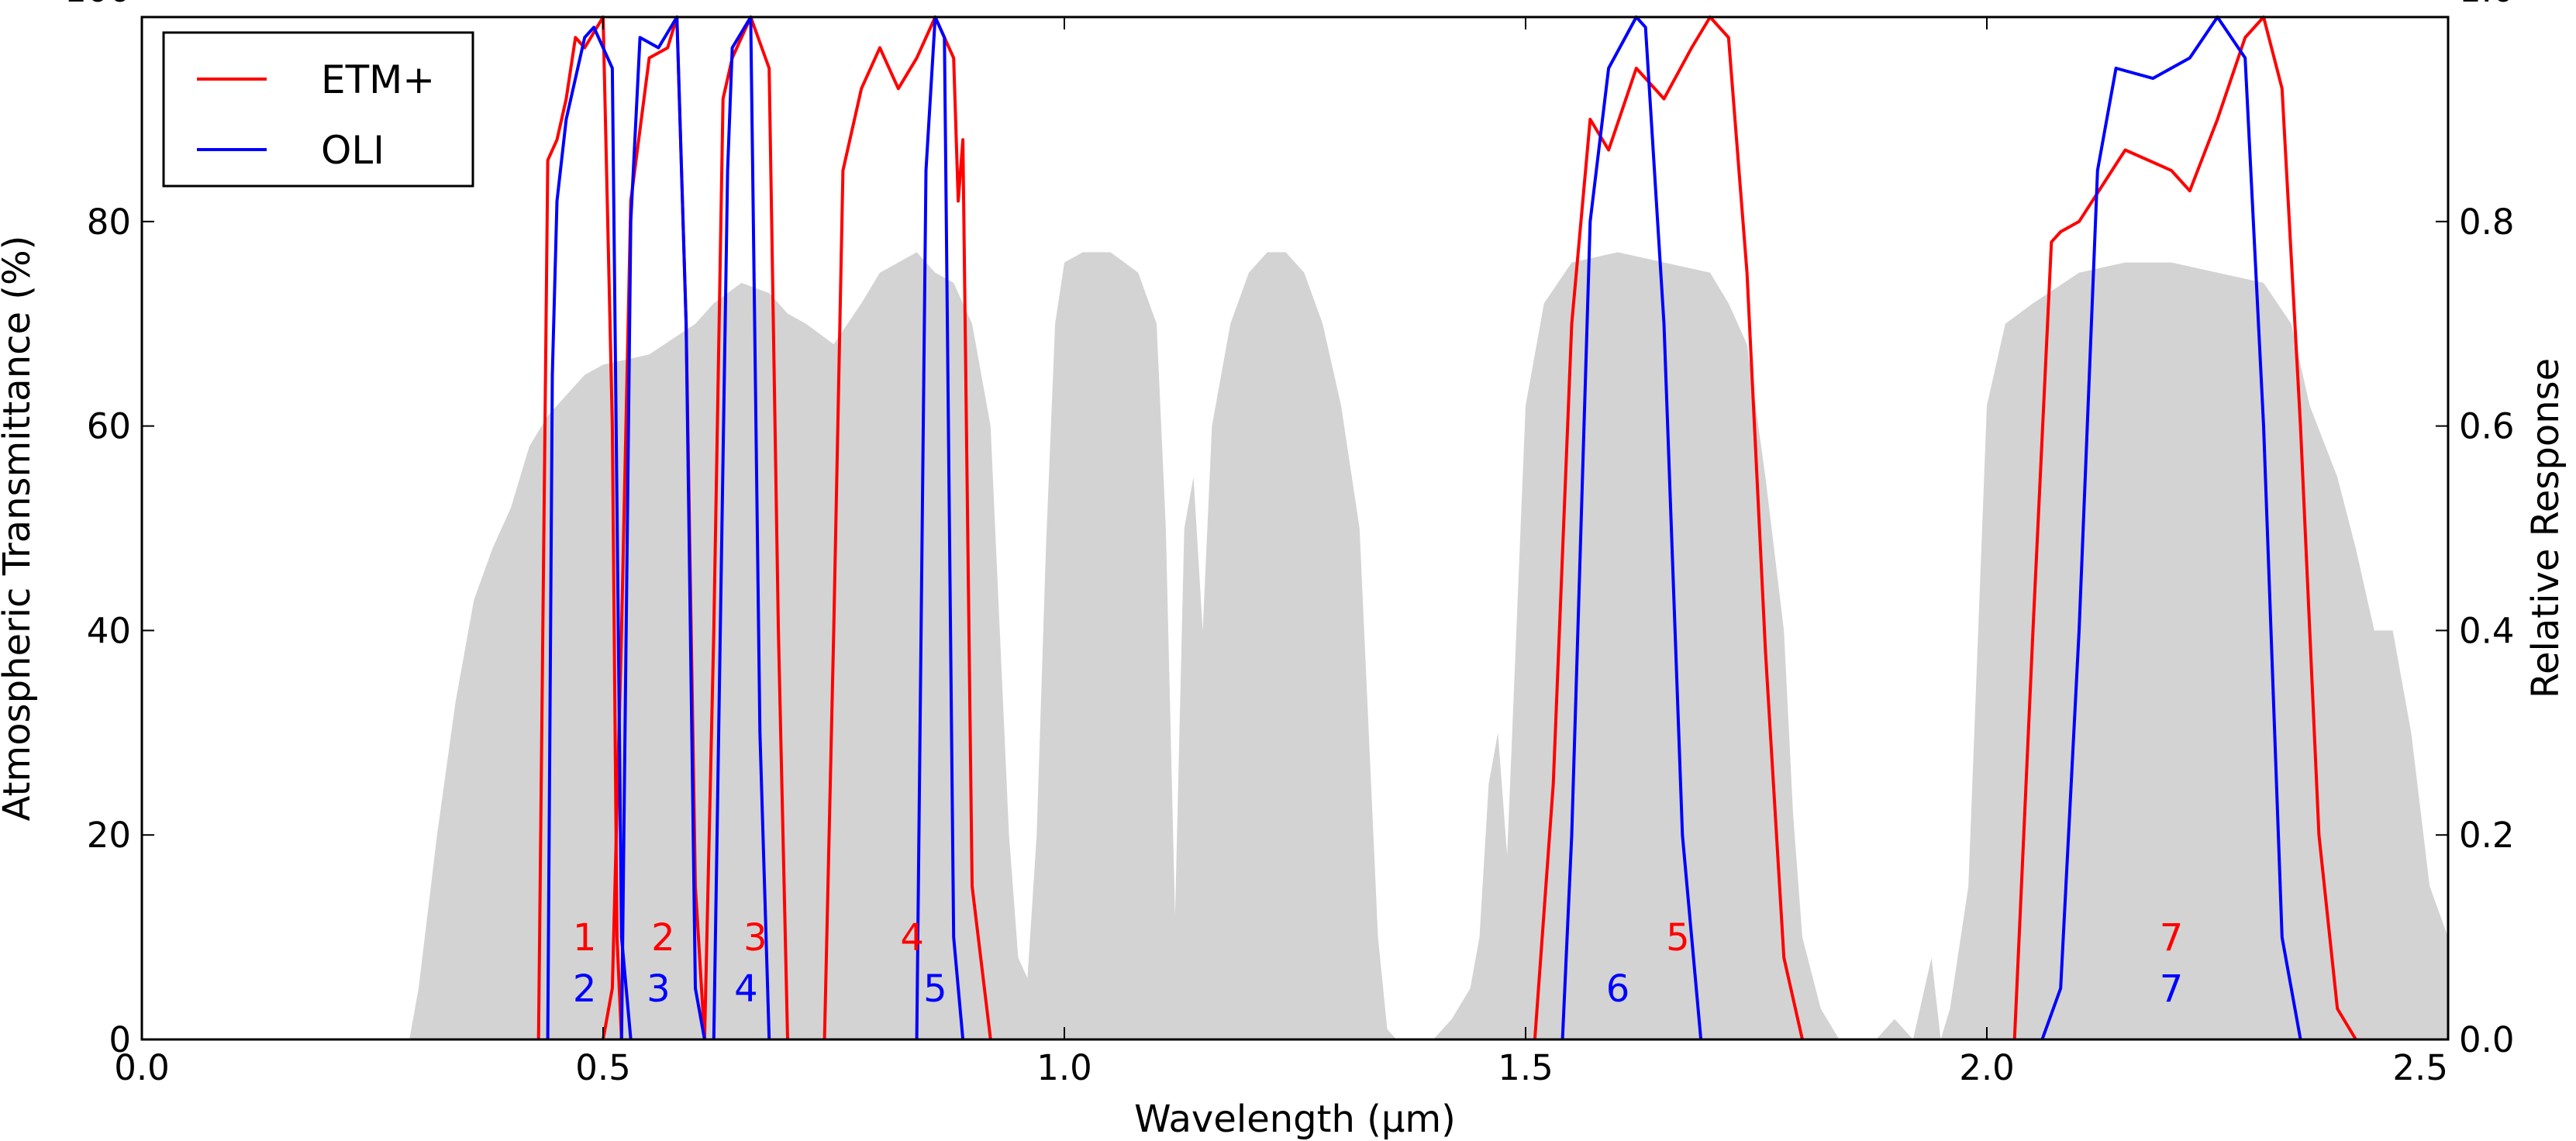 Image resolution: width=2576 pixels, height=1141 pixels. What do you see at coordinates (2487, 1039) in the screenshot?
I see `y2-tick-label: 0.0` at bounding box center [2487, 1039].